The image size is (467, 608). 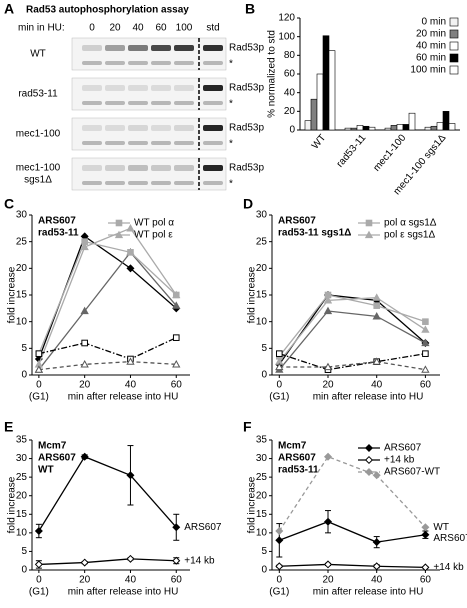 I want to click on legend-label: pol ε sgs1Δ, so click(x=409, y=235).